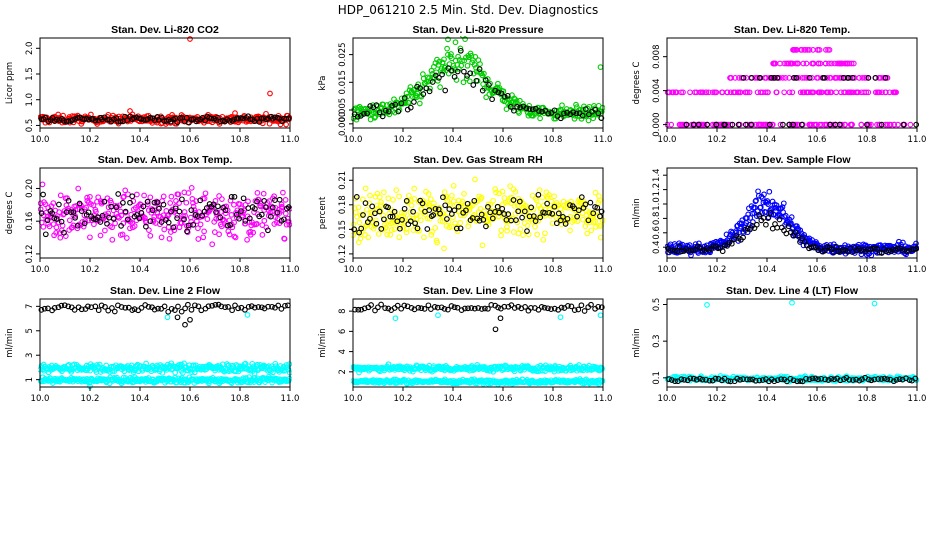 This screenshot has height=540, width=936. What do you see at coordinates (657, 124) in the screenshot?
I see `y-tick-label: 0.000` at bounding box center [657, 124].